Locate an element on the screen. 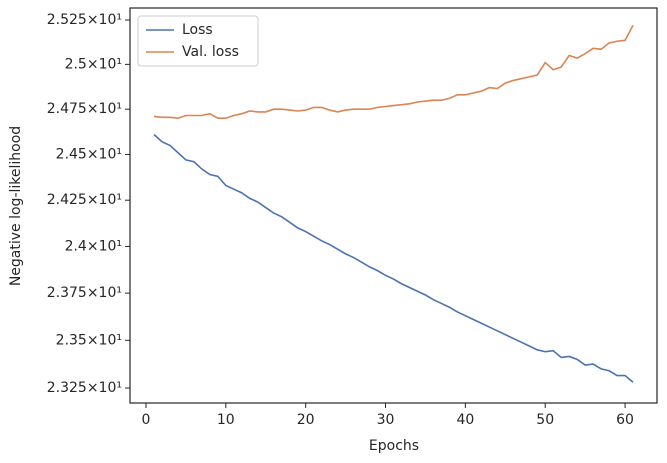 This screenshot has height=463, width=667. y-tick-label: 2.5×10¹ is located at coordinates (93, 64).